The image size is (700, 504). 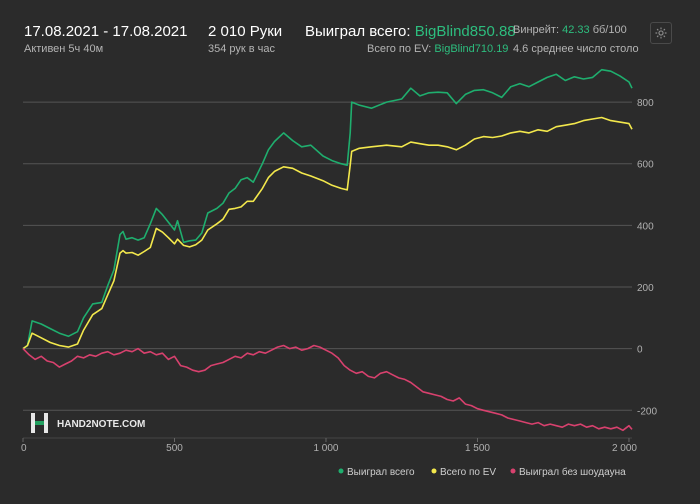 What do you see at coordinates (465, 31) in the screenshot?
I see `won-total-value: BigBlind850.88` at bounding box center [465, 31].